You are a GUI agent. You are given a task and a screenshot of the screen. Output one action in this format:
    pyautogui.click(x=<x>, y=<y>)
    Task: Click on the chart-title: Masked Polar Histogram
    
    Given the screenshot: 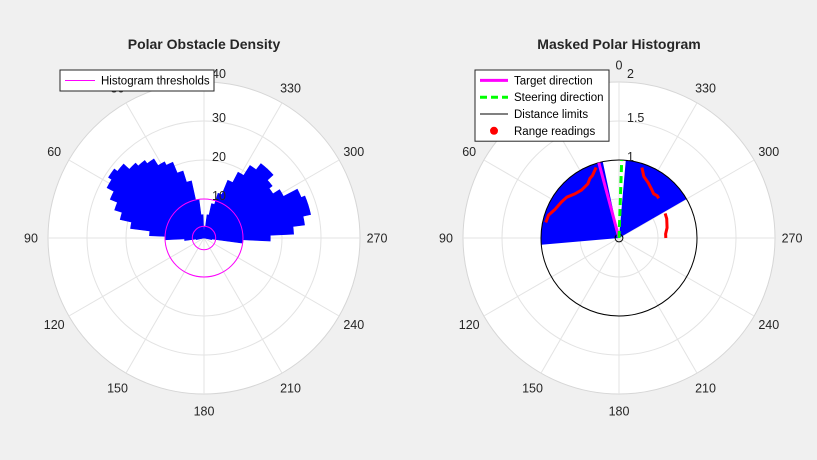 What is the action you would take?
    pyautogui.click(x=618, y=44)
    